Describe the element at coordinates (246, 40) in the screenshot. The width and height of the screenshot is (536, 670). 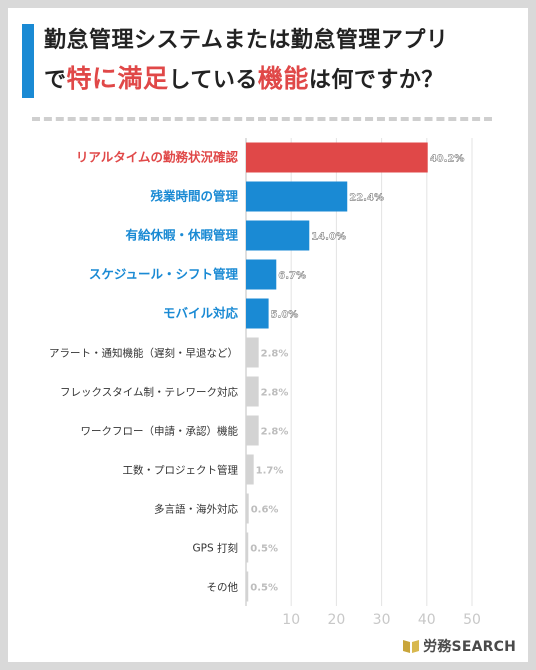
I see `title-line-1: 勤怠管理システムまたは勤怠管理アプリ` at that location.